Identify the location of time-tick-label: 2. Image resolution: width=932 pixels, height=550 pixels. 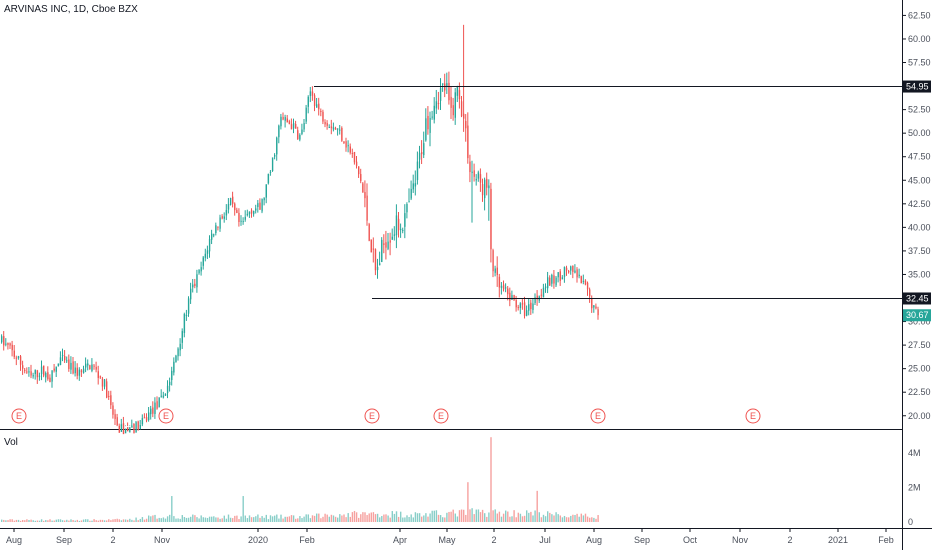
(789, 540).